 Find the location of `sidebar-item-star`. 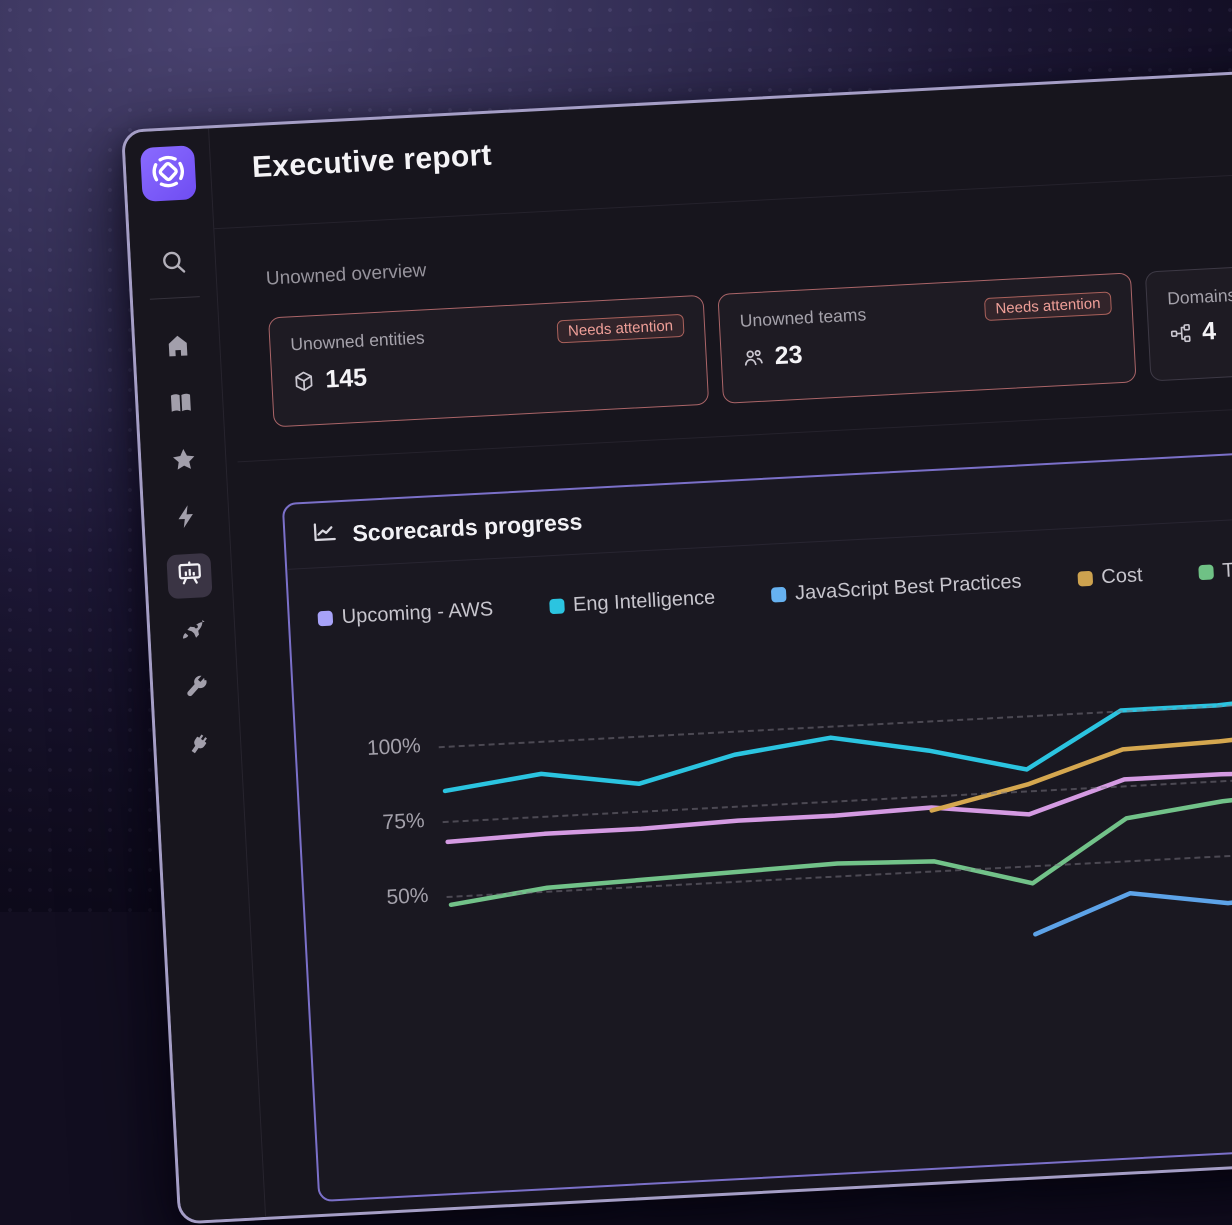

sidebar-item-star is located at coordinates (183, 462).